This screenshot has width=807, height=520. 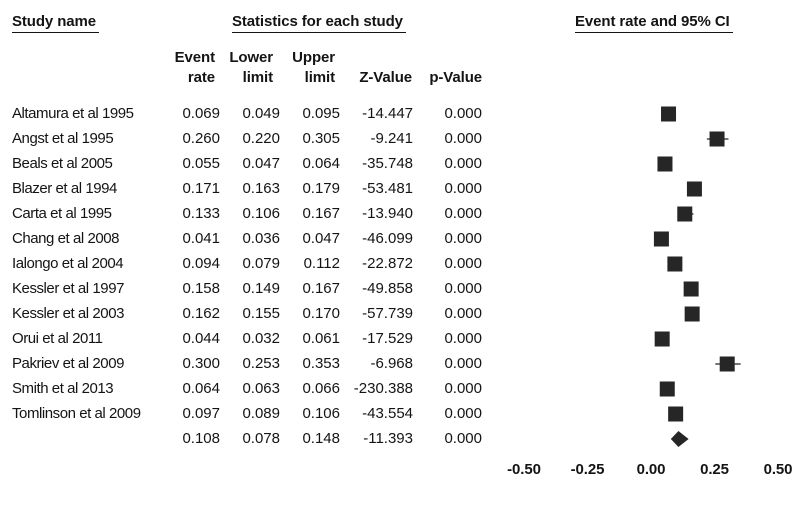 What do you see at coordinates (654, 23) in the screenshot?
I see `plot-header: Event rate and 95% CI` at bounding box center [654, 23].